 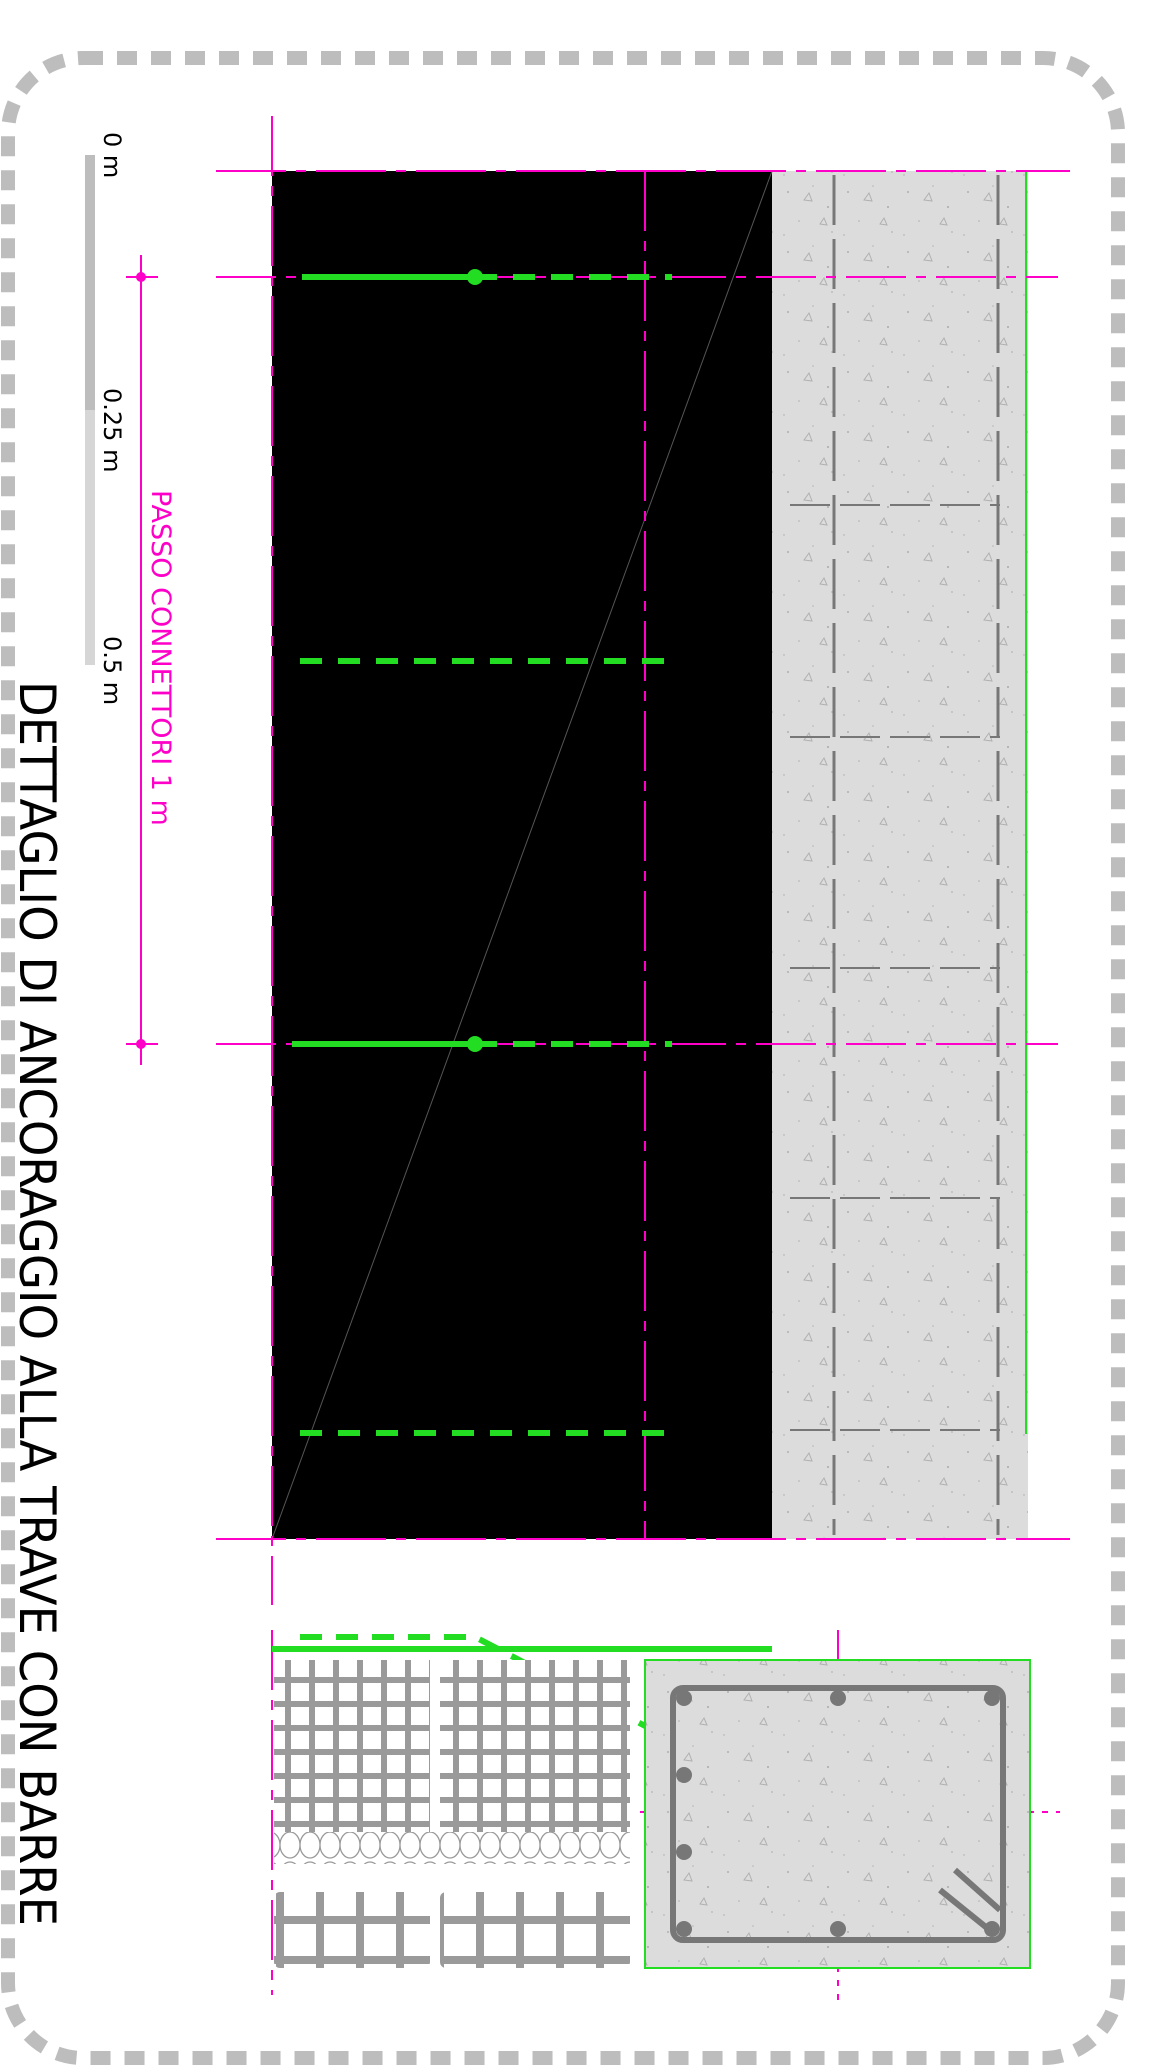 I want to click on scale-label-0: 0 m, so click(x=112, y=155).